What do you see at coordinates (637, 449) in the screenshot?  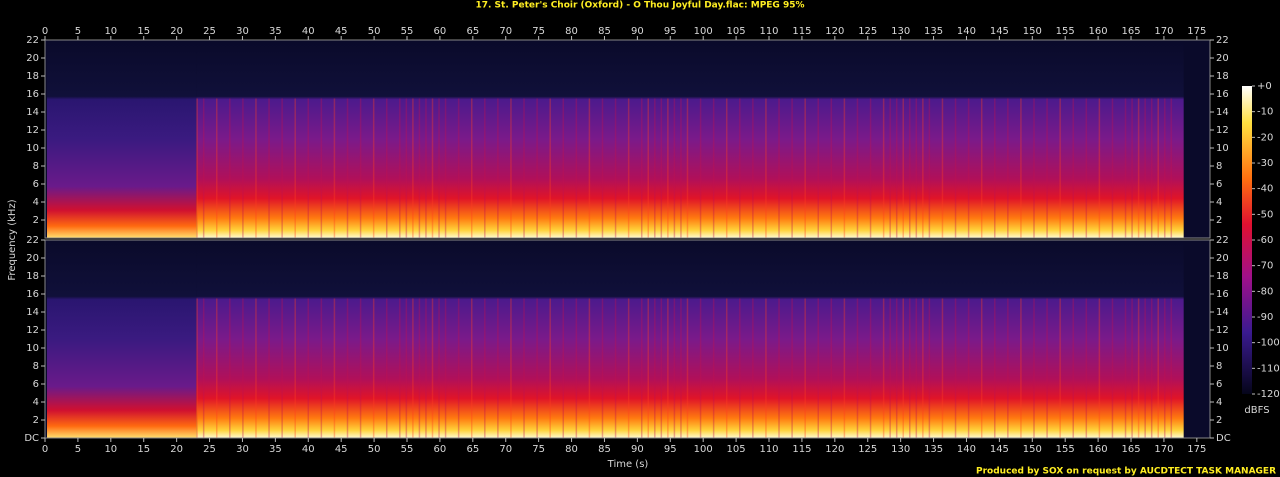 I see `x-tick-label: 90` at bounding box center [637, 449].